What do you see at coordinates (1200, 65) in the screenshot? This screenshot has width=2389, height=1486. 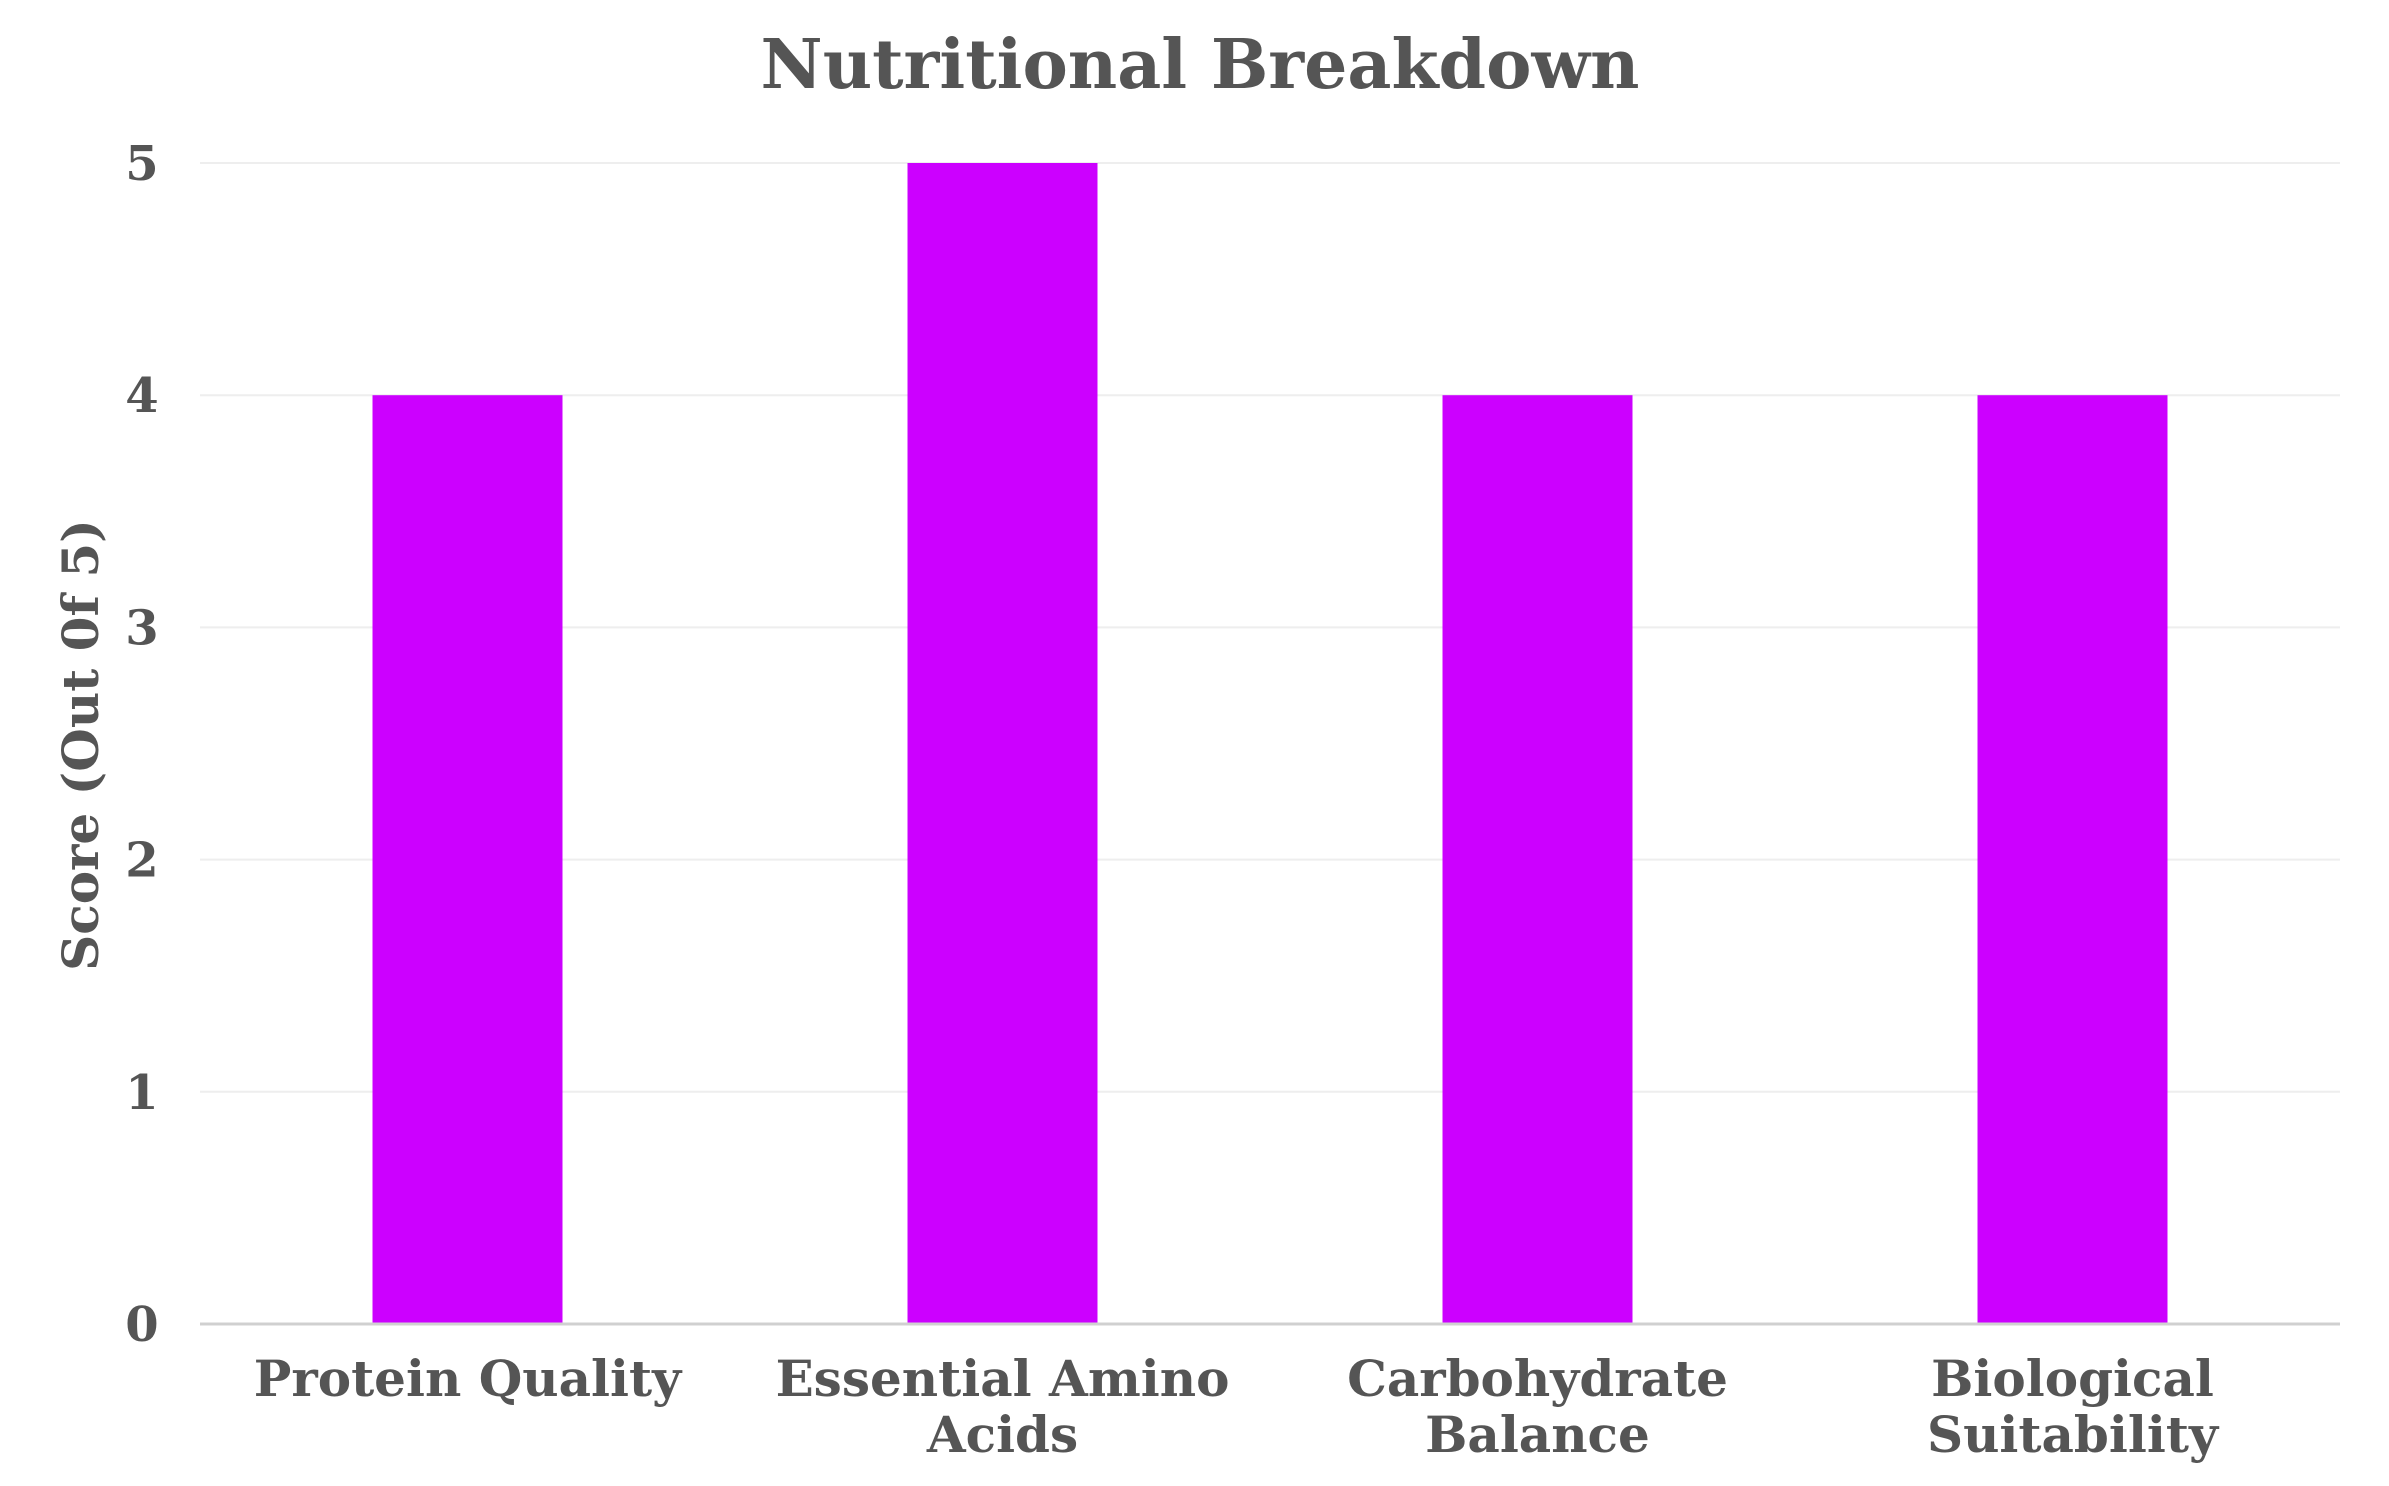 I see `chart-title: Nutritional Breakdown` at bounding box center [1200, 65].